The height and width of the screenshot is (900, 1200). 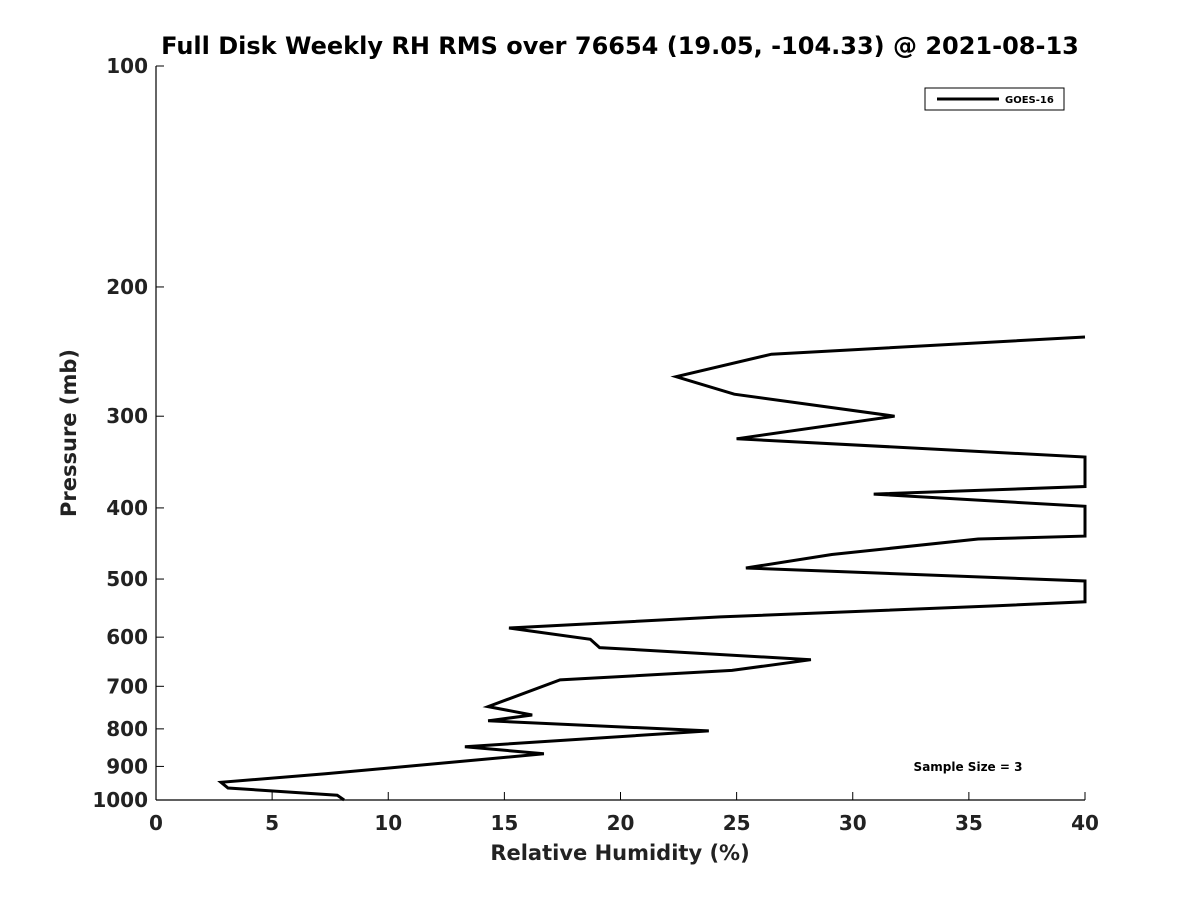 What do you see at coordinates (853, 823) in the screenshot?
I see `x-tick-label: 30` at bounding box center [853, 823].